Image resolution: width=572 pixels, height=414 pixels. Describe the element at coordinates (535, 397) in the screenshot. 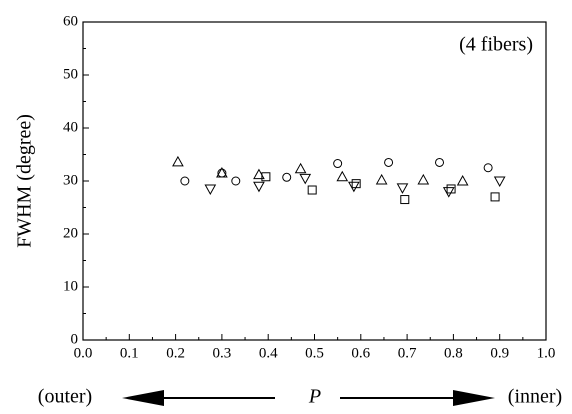

I see `x-right-label: (inner)` at that location.